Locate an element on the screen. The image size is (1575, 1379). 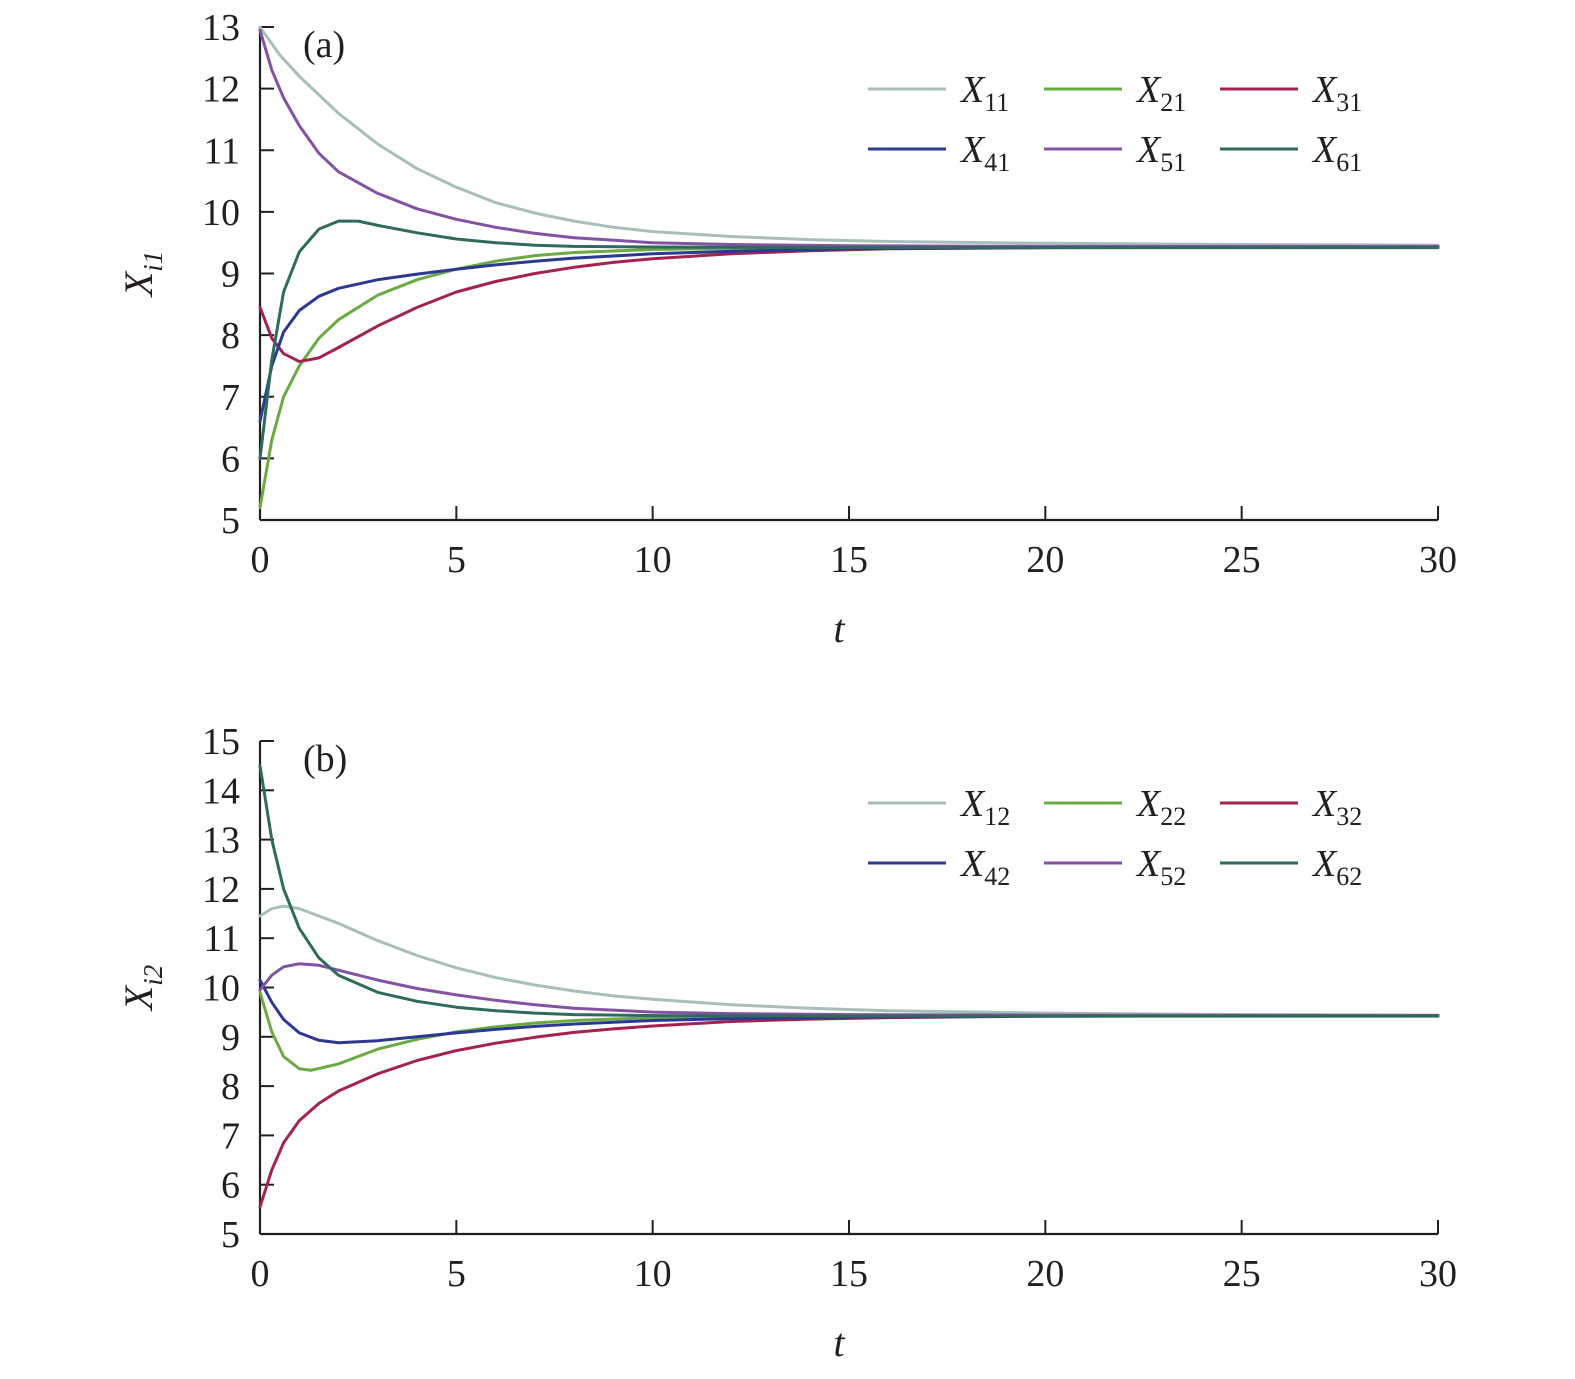
legend-label-sub: 12 is located at coordinates (997, 816).